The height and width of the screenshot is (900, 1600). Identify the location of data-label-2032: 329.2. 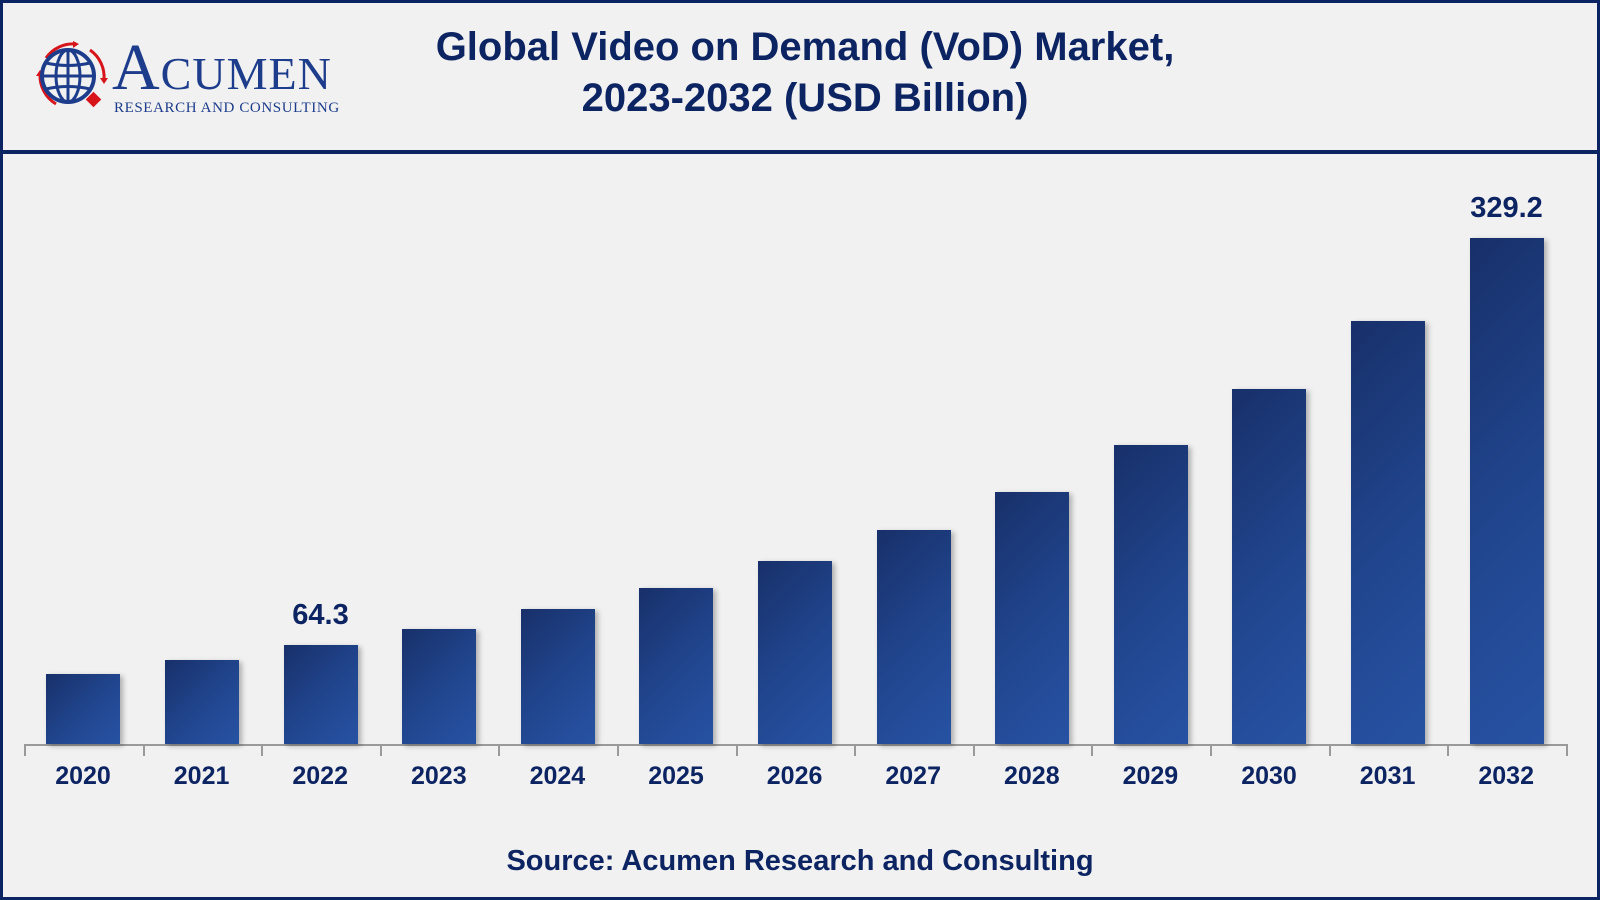
(1506, 208).